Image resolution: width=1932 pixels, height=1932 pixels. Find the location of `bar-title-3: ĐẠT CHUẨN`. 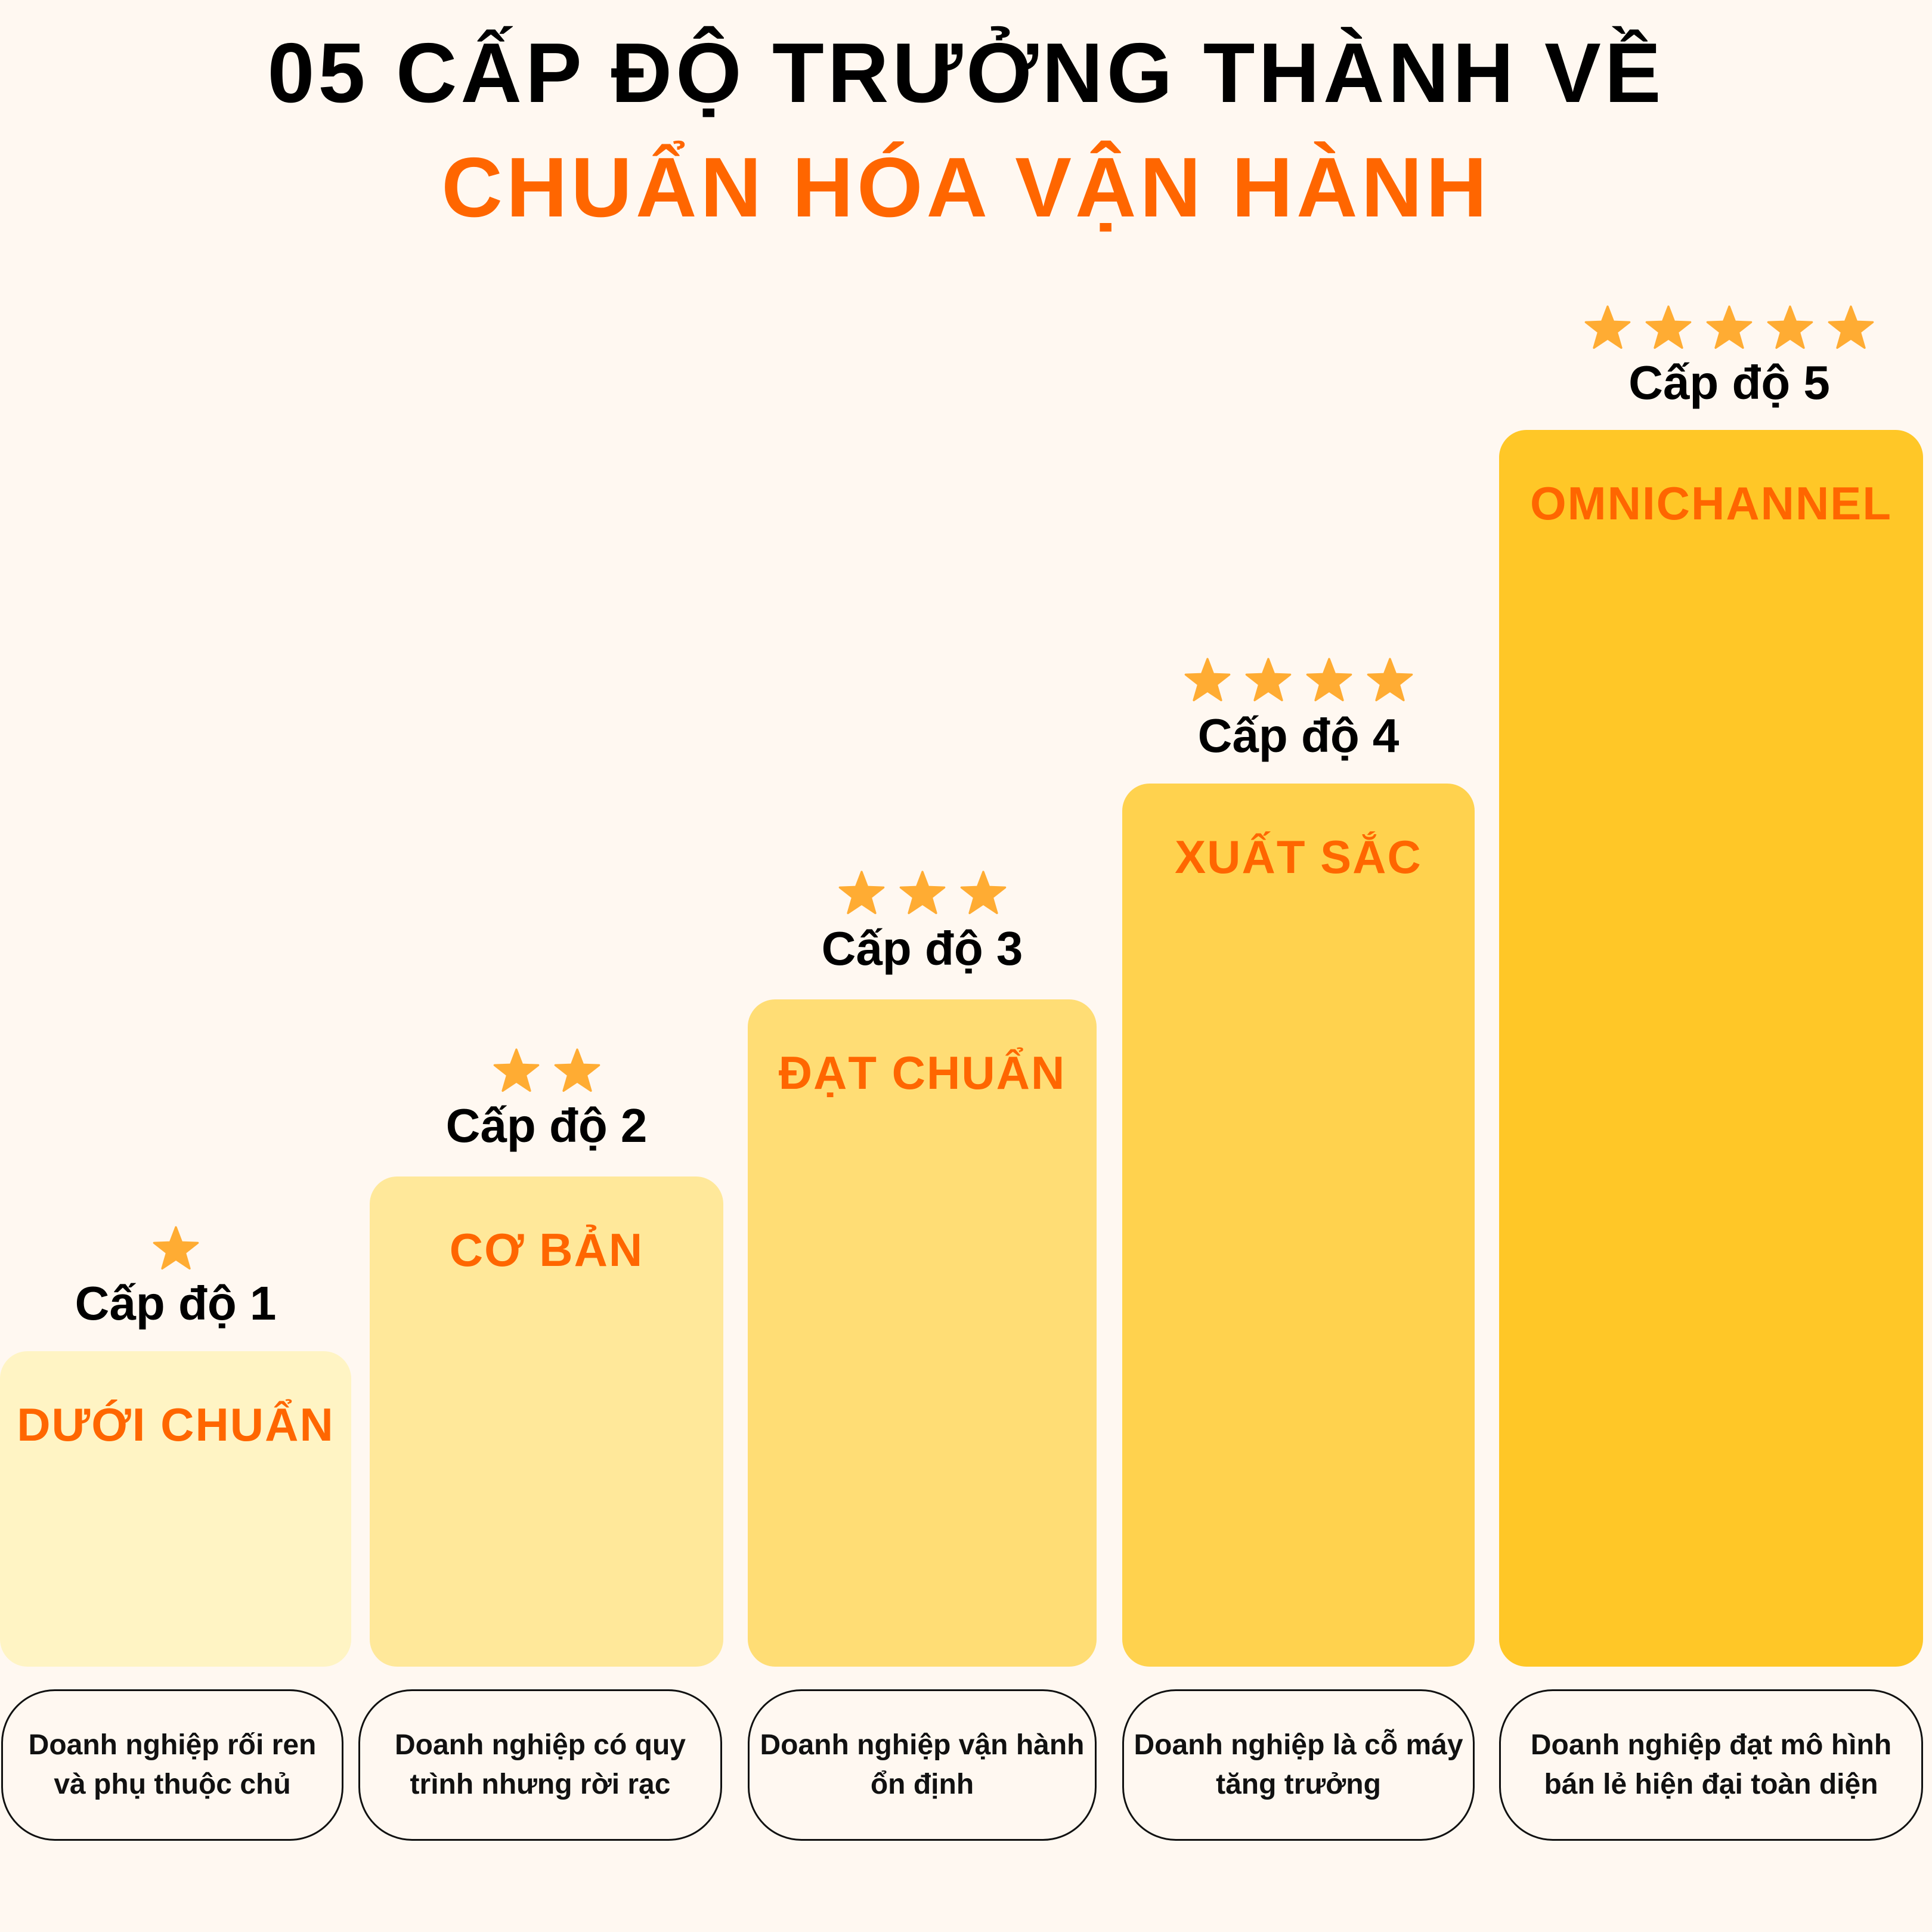

bar-title-3: ĐẠT CHUẨN is located at coordinates (922, 1073).